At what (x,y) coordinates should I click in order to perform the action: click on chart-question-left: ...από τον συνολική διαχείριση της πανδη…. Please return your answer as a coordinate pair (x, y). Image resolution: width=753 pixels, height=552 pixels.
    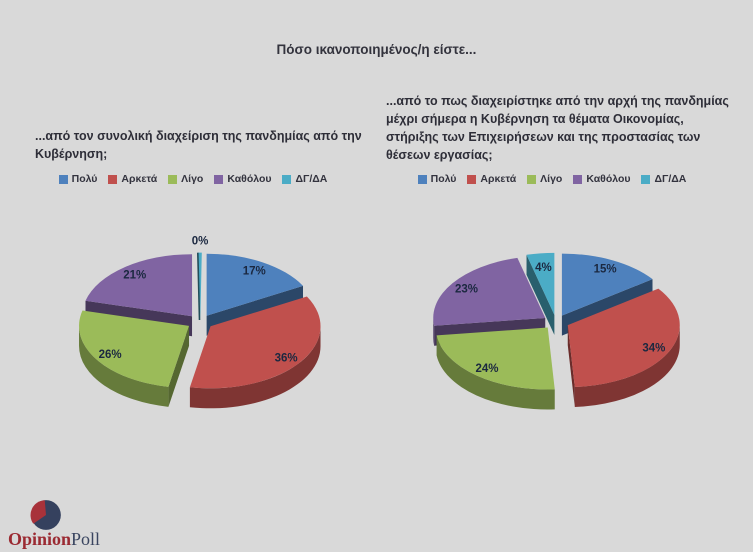
    Looking at the image, I should click on (198, 145).